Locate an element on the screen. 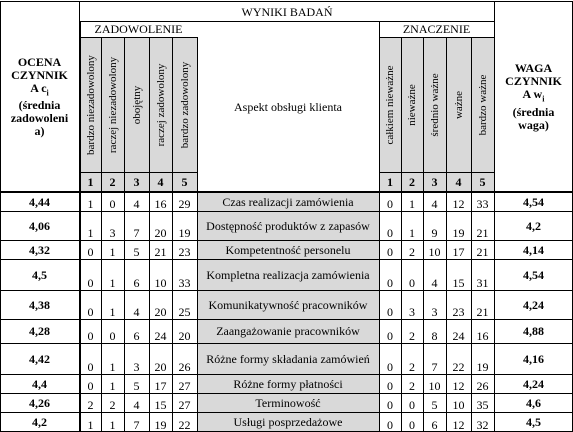 This screenshot has width=573, height=432. satisfaction-count-cell: 16 is located at coordinates (160, 204).